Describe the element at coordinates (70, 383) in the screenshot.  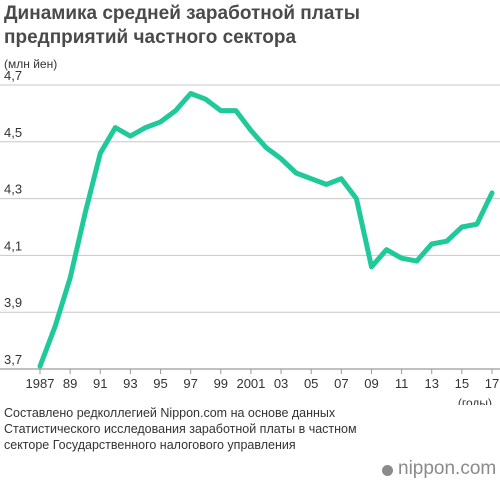
I see `x-tick-label: 89` at that location.